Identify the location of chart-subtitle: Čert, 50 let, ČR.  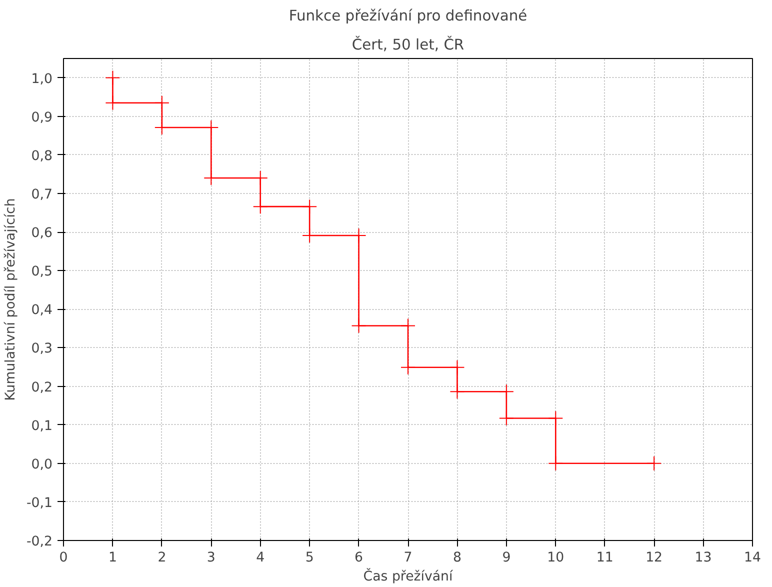
(408, 45).